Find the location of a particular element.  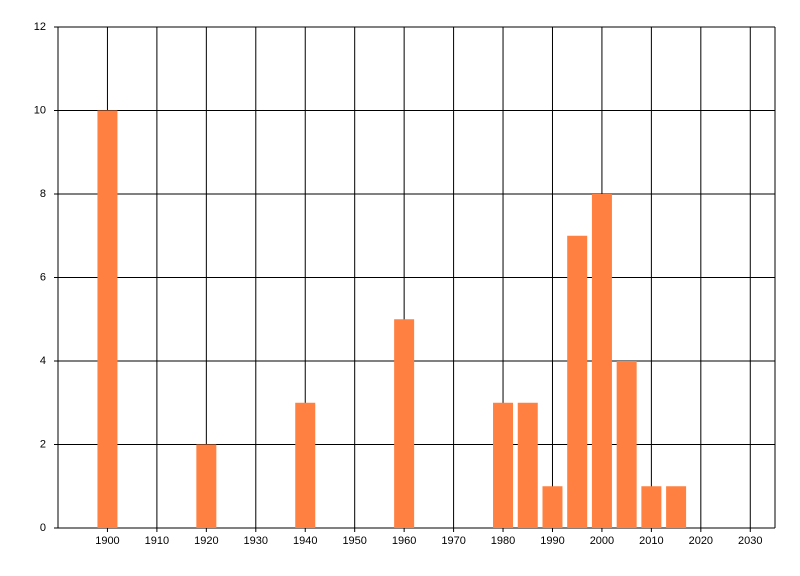

x-tick-label: 1950 is located at coordinates (354, 541).